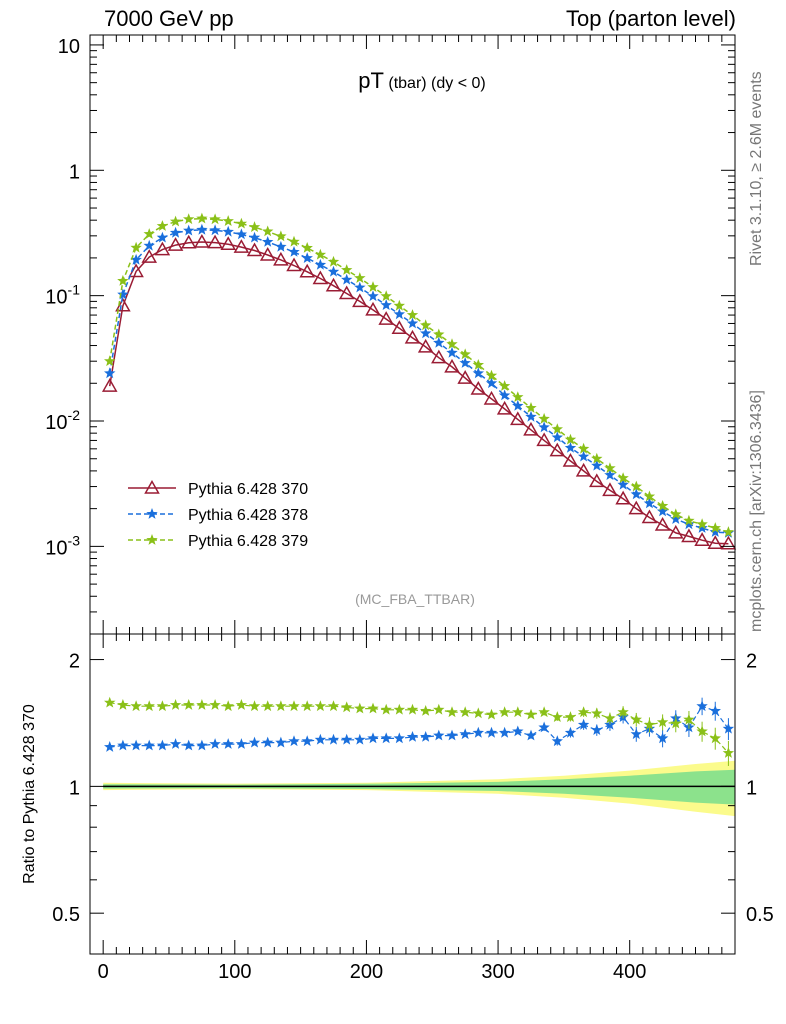 This screenshot has height=1024, width=786. Describe the element at coordinates (74, 662) in the screenshot. I see `ratio-ytick-label-left: 2` at that location.